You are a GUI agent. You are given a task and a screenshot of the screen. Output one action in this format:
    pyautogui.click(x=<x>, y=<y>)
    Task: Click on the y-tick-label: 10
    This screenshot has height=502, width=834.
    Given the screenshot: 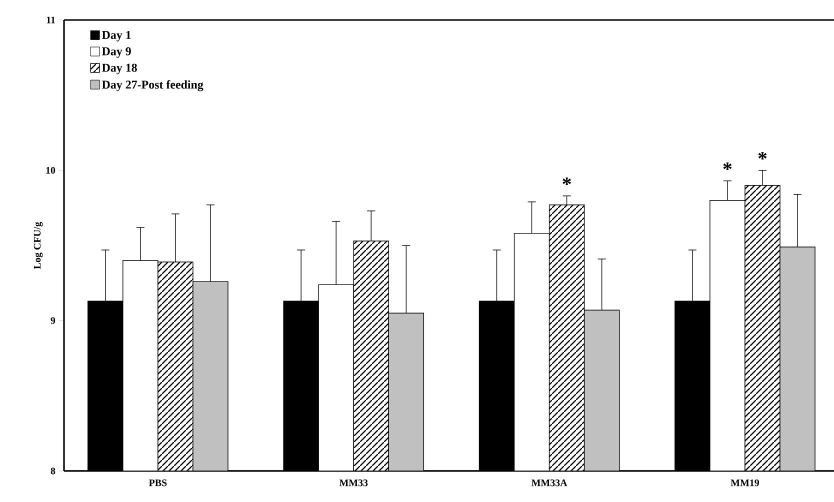 What is the action you would take?
    pyautogui.click(x=51, y=170)
    